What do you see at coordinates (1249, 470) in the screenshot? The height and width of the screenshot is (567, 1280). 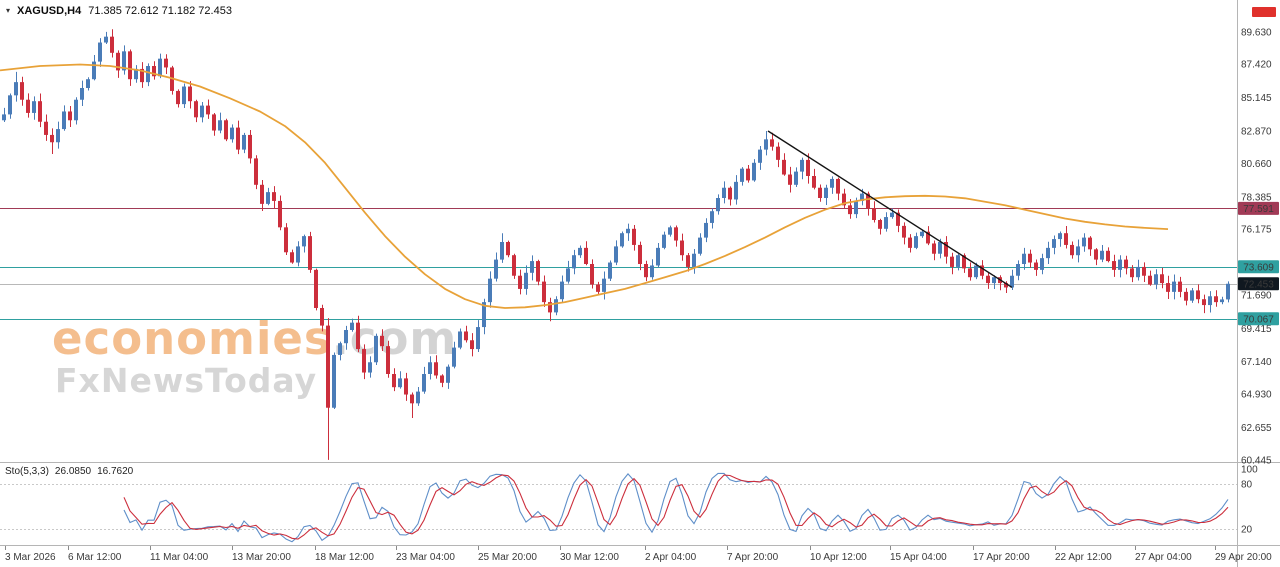 I see `svg-text: 100` at bounding box center [1249, 470].